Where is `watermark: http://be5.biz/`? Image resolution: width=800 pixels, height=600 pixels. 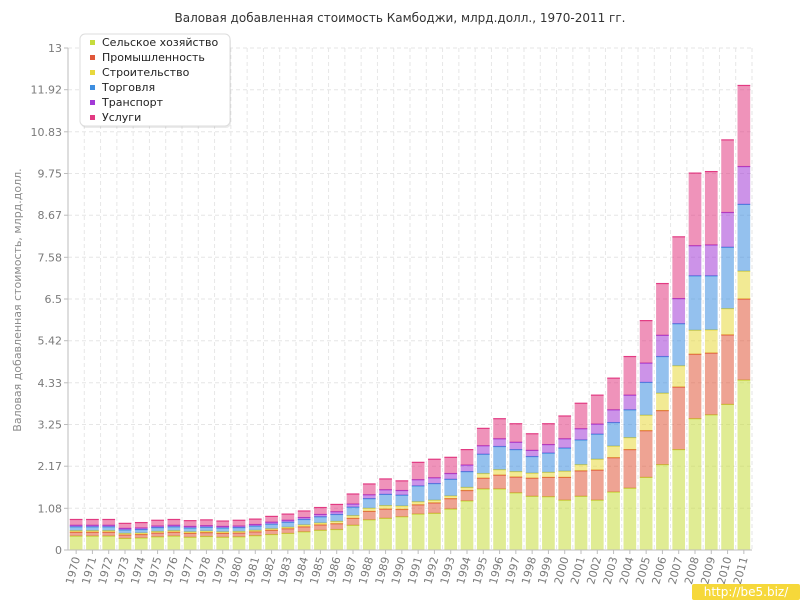 watermark: http://be5.biz/ is located at coordinates (746, 592).